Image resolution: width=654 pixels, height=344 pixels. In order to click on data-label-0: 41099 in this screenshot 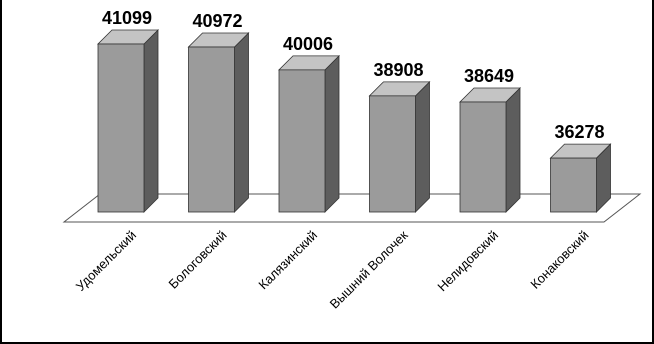, I will do `click(127, 18)`.